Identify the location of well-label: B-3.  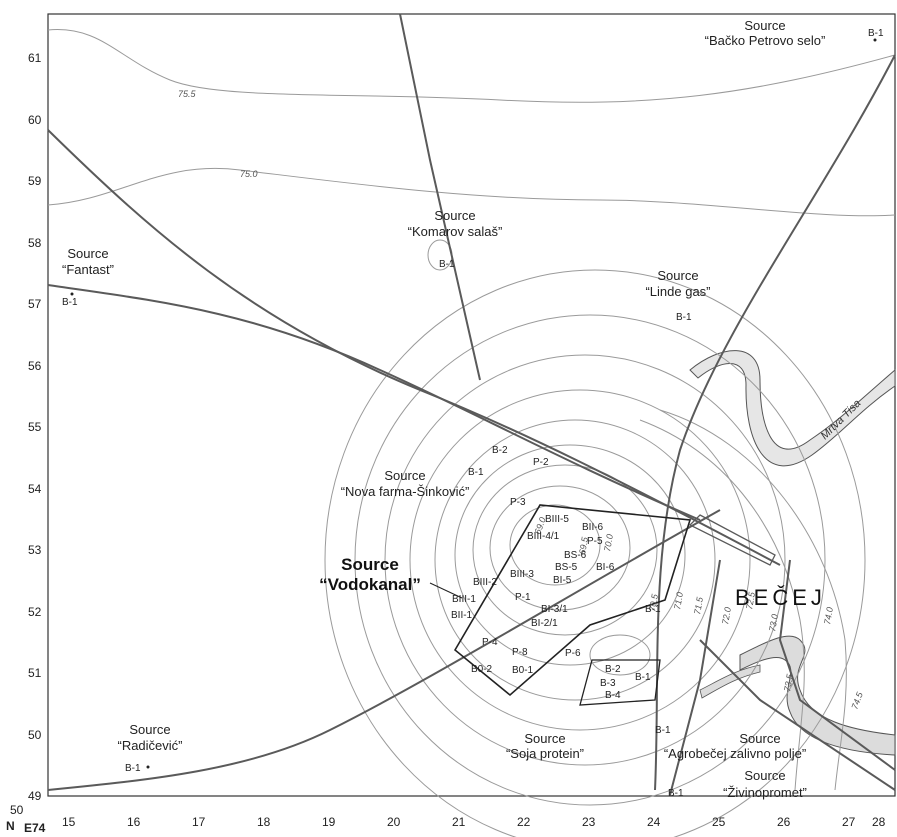
(608, 683).